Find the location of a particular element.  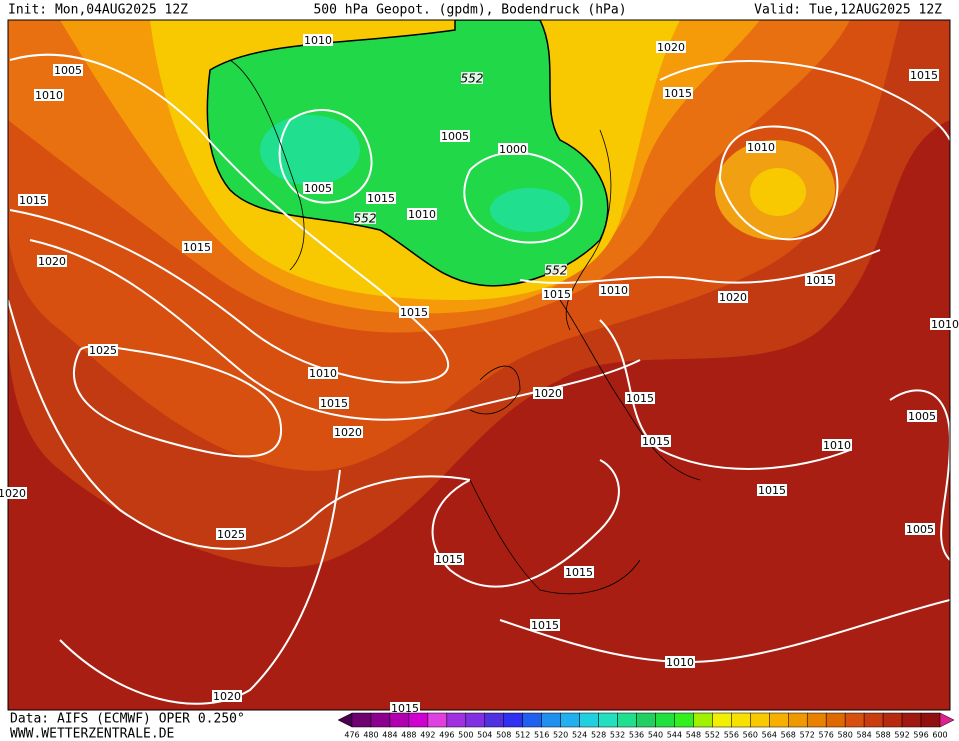

valid-time: Valid: Tue,12AUG2025 12Z is located at coordinates (848, 10).